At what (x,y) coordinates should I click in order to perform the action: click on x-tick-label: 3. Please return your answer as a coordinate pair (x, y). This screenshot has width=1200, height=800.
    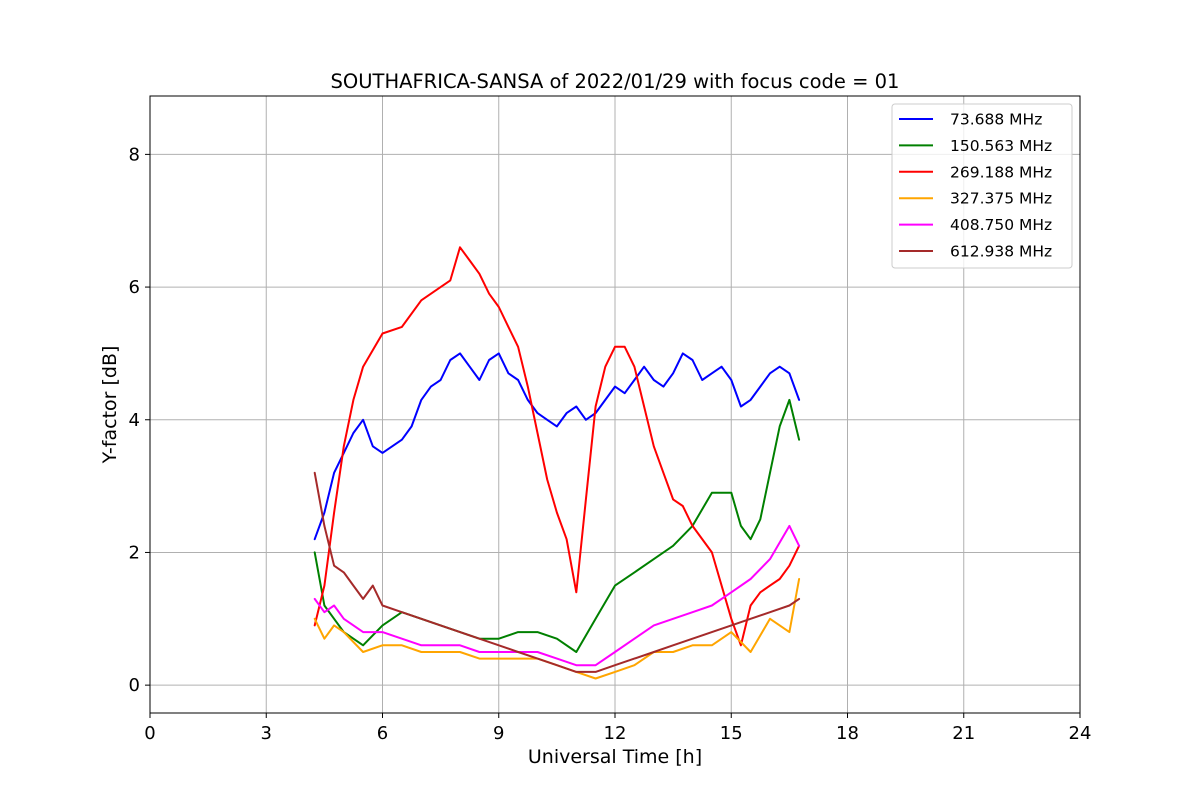
    Looking at the image, I should click on (266, 733).